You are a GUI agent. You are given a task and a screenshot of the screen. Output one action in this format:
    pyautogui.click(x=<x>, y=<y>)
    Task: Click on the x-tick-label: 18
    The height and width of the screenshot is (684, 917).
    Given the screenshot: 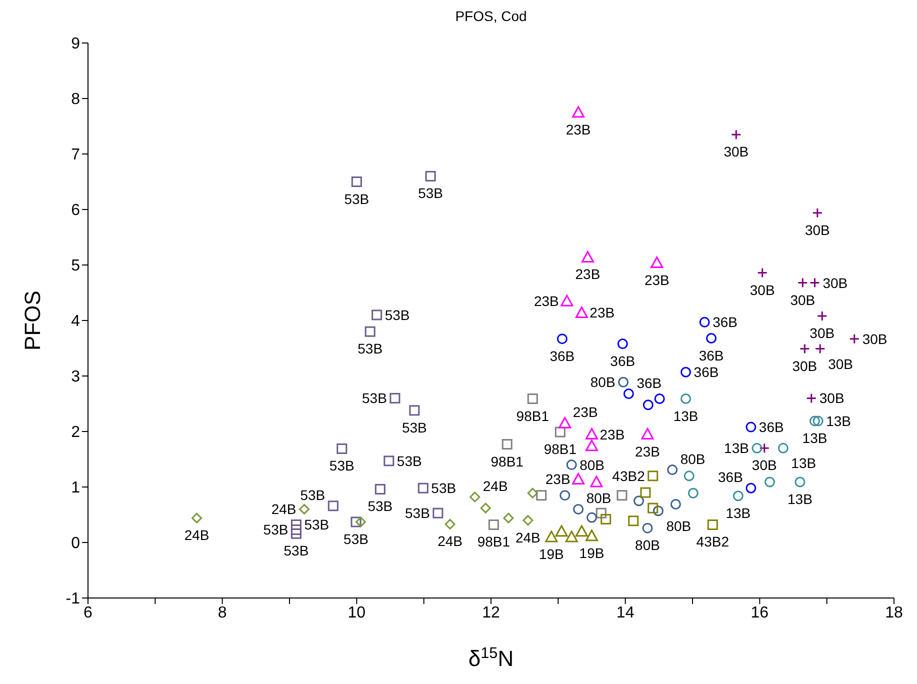 What is the action you would take?
    pyautogui.click(x=894, y=613)
    